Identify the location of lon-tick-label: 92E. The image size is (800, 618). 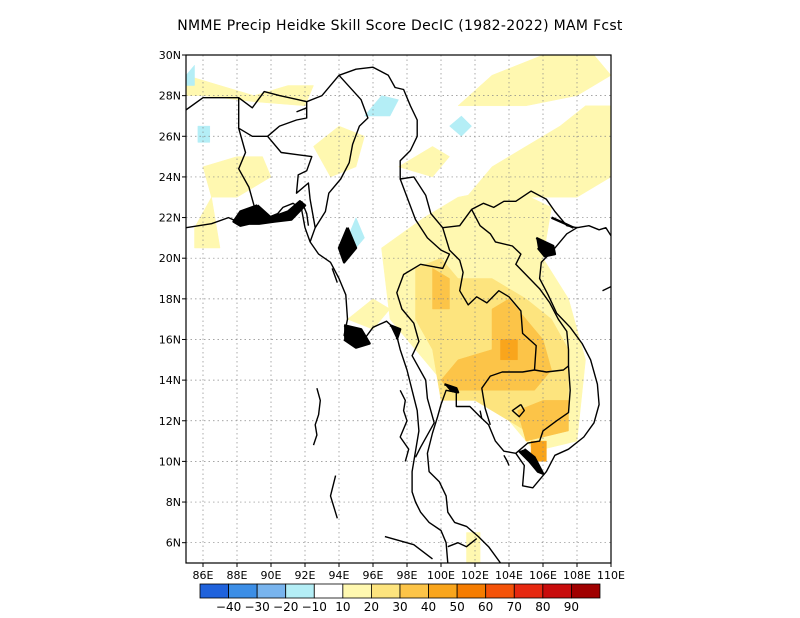
(305, 575).